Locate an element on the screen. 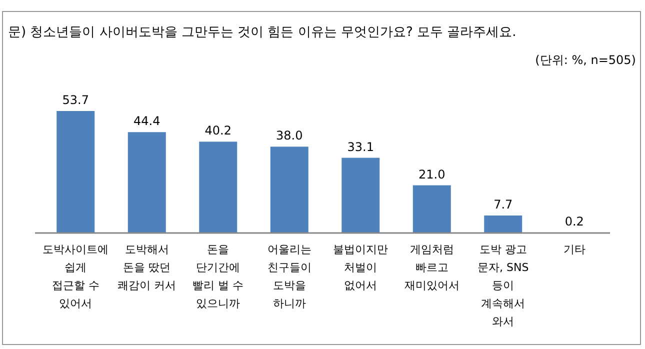  x-tick-label: 도박사이트에 쉽게 접근할 수 있어서 is located at coordinates (75, 276).